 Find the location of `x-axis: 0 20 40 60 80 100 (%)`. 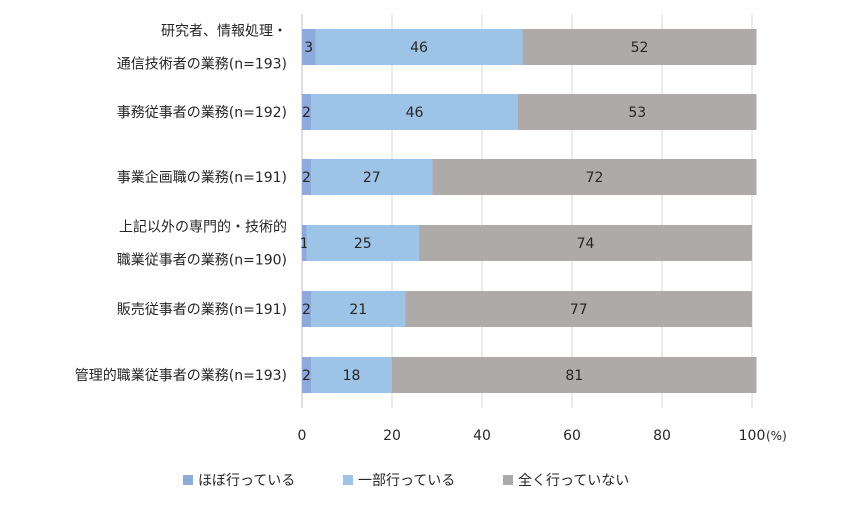

x-axis: 0 20 40 60 80 100 (%) is located at coordinates (542, 436).